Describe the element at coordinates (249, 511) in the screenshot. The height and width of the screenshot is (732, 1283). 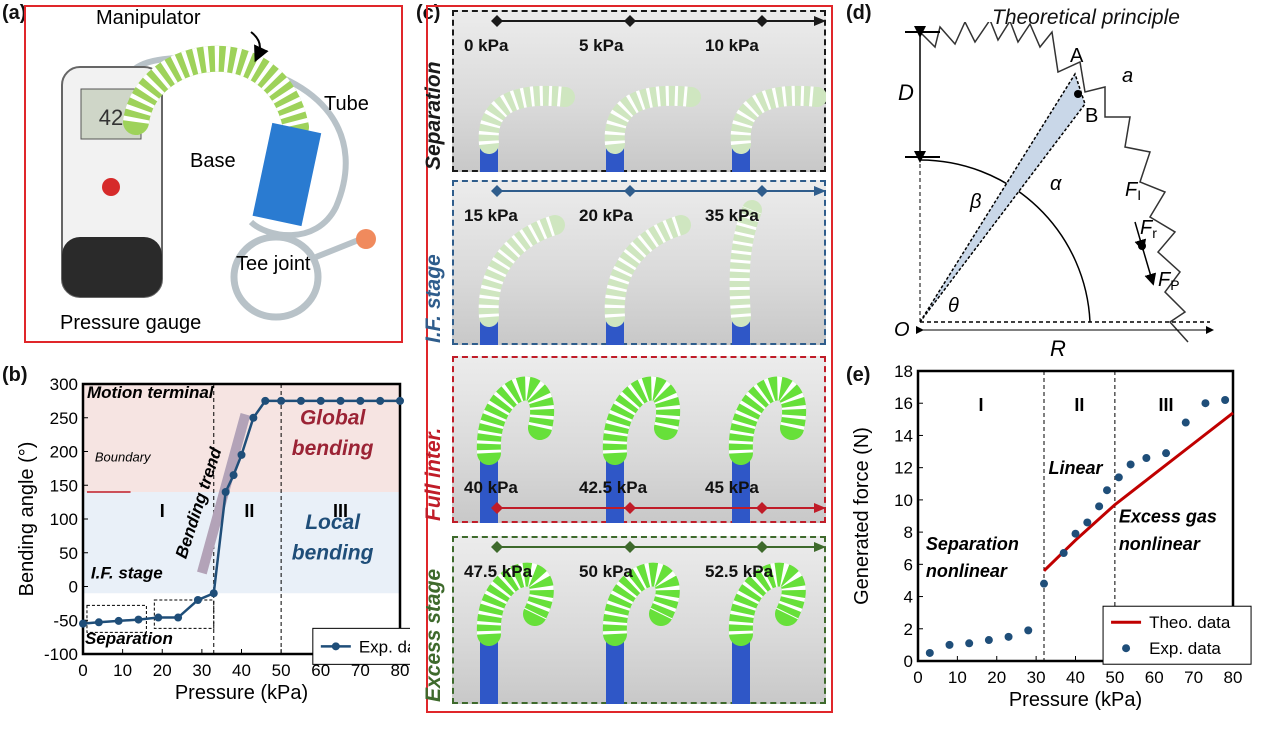
I see `stage-label: II` at that location.